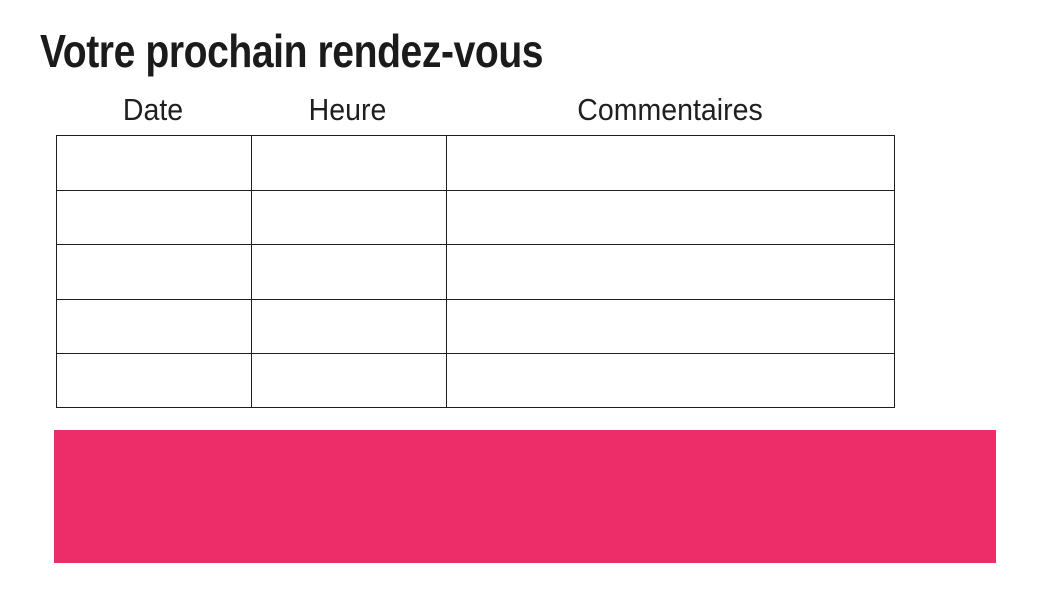 This screenshot has width=1050, height=600. Describe the element at coordinates (153, 109) in the screenshot. I see `column-header-date: Date` at that location.